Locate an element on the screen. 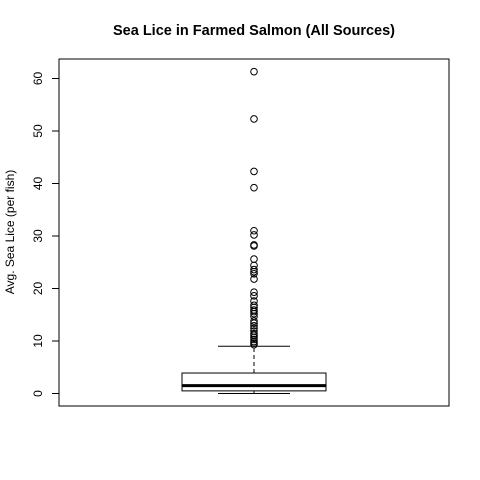 The image size is (480, 480). y-axis-label: Avg. Sea Lice (per fish) is located at coordinates (10, 232).